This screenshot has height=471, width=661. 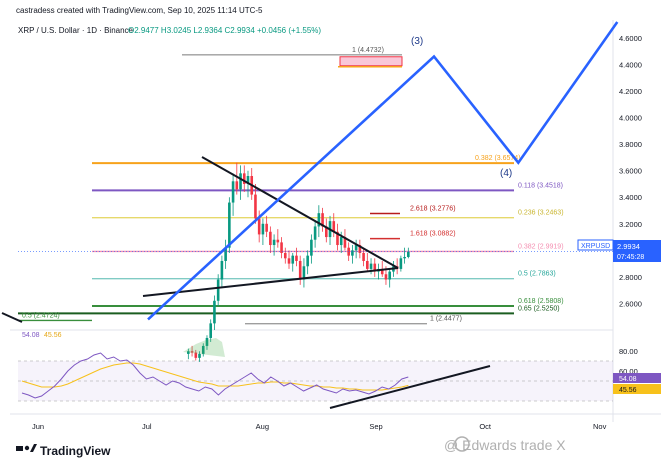 What do you see at coordinates (628, 379) in the screenshot?
I see `rsi-badge-value: 54.08` at bounding box center [628, 379].